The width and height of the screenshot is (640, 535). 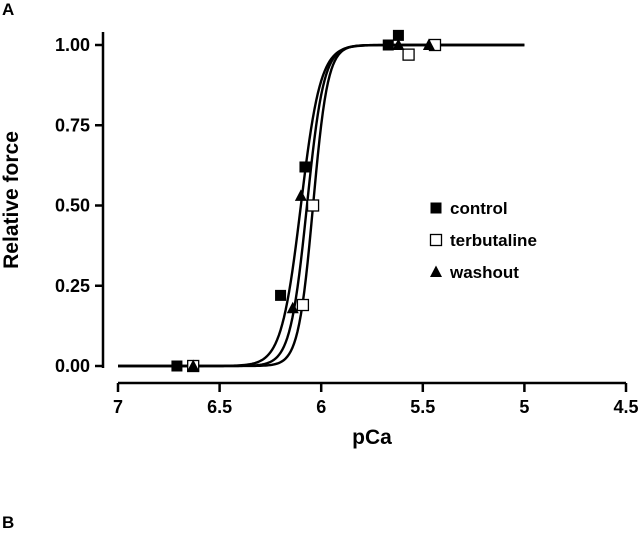 What do you see at coordinates (484, 272) in the screenshot?
I see `legend-label-washout: washout` at bounding box center [484, 272].